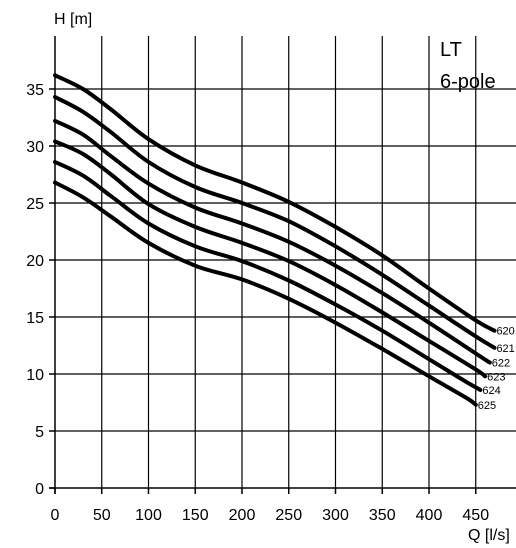  What do you see at coordinates (55, 515) in the screenshot?
I see `x-tick-label: 0` at bounding box center [55, 515].